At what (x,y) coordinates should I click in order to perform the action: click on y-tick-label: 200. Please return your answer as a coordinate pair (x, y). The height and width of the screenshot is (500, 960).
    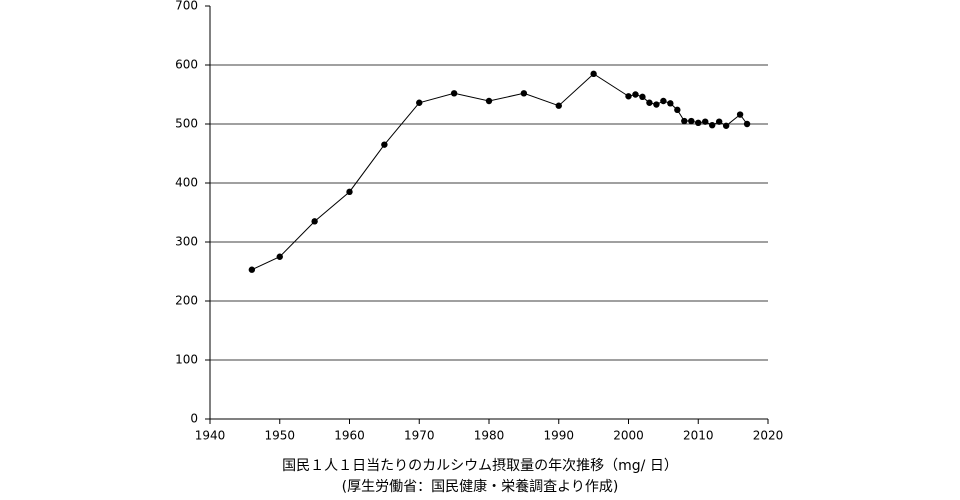
    Looking at the image, I should click on (186, 301).